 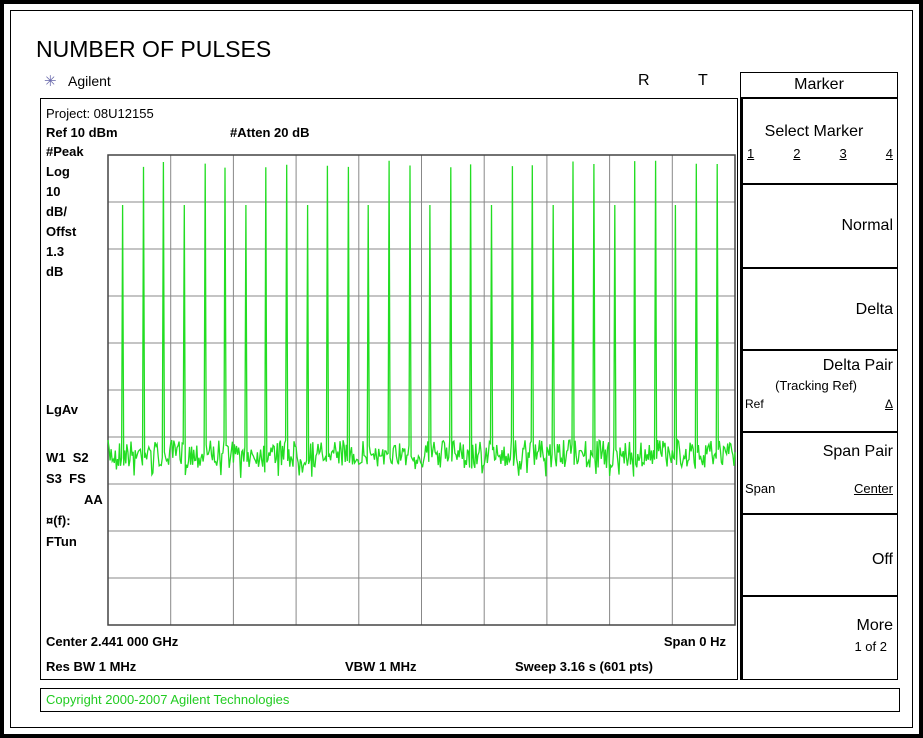 I want to click on softkey: Normal, so click(x=819, y=226).